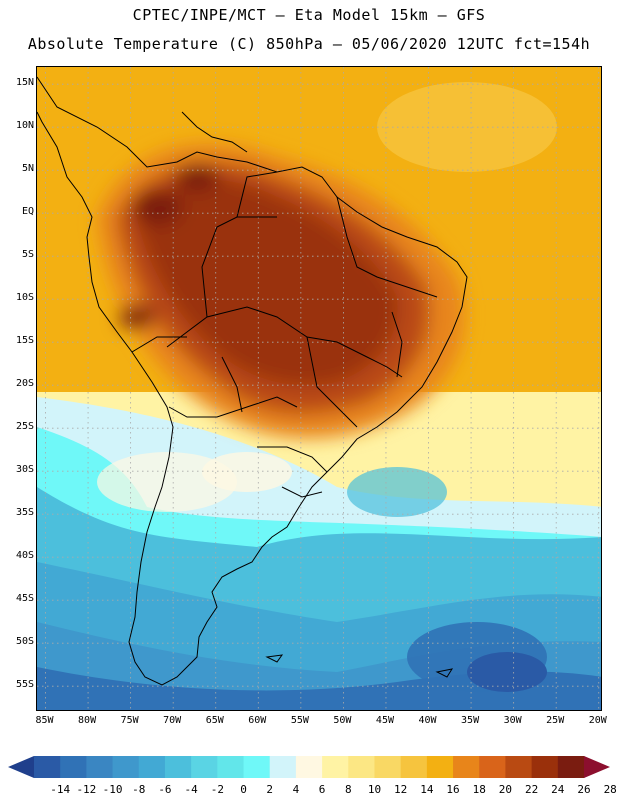 This screenshot has height=800, width=618. Describe the element at coordinates (86, 789) in the screenshot. I see `legend-tick-label: -12` at that location.